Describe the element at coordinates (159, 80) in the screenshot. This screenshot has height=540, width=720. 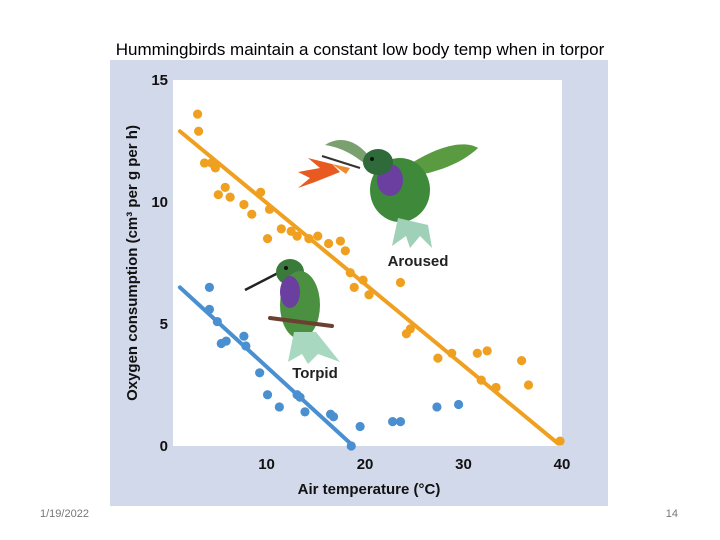
I see `y-tick-label: 15` at that location.